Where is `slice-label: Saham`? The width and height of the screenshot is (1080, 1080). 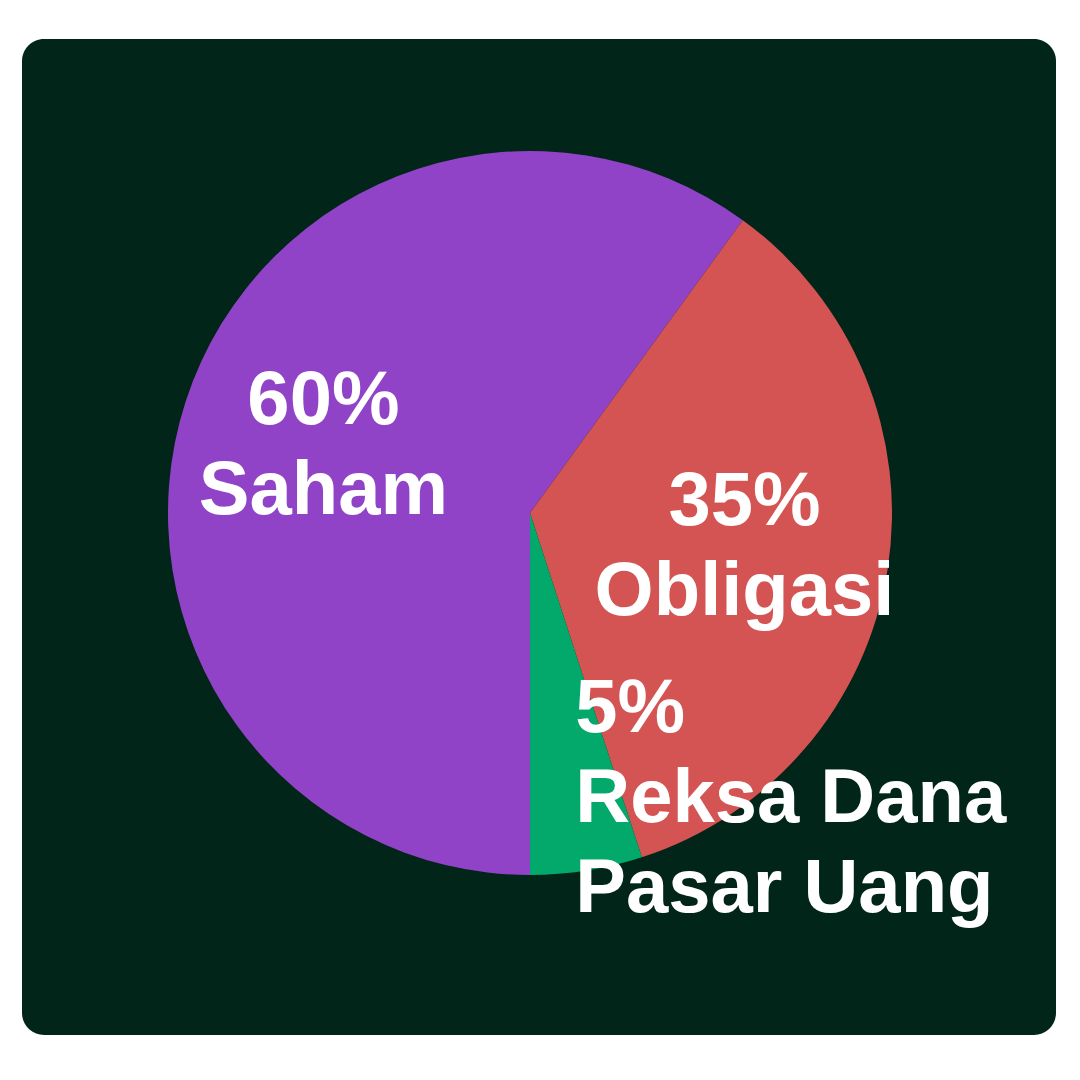
slice-label: Saham is located at coordinates (323, 487).